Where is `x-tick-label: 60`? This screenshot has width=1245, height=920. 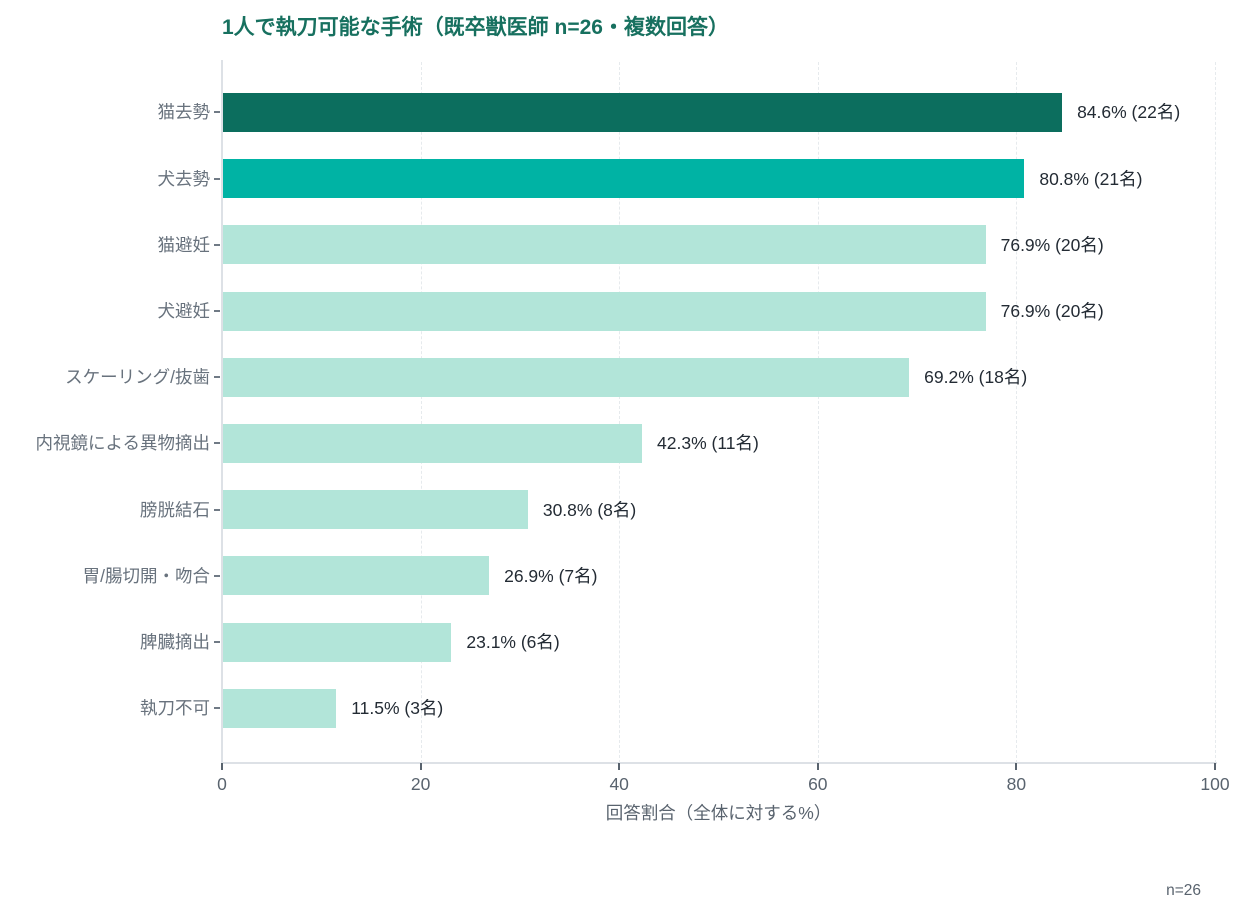 x-tick-label: 60 is located at coordinates (818, 784).